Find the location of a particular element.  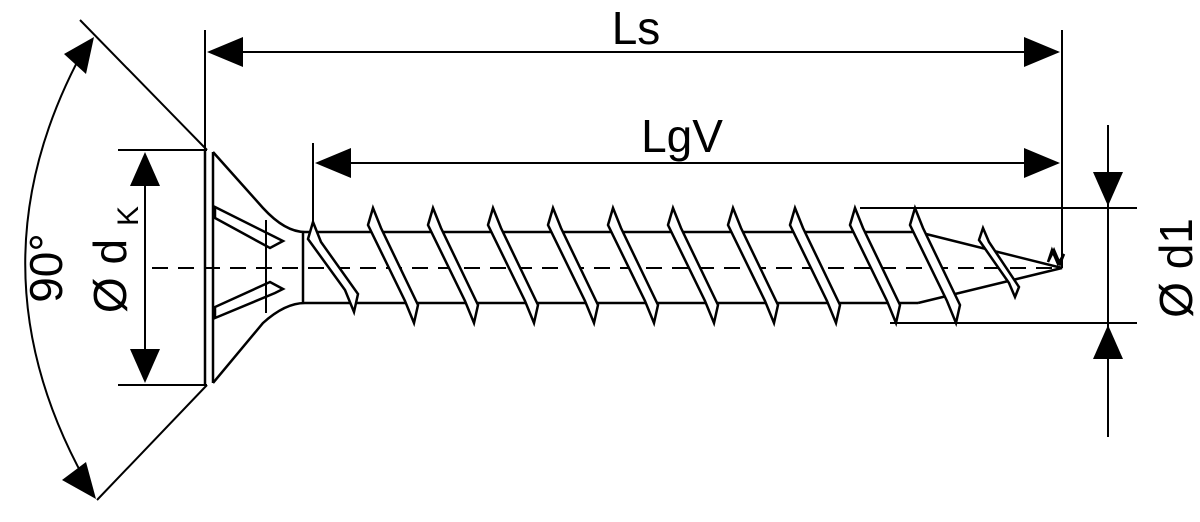

d1-top-arrowhead is located at coordinates (1108, 189).